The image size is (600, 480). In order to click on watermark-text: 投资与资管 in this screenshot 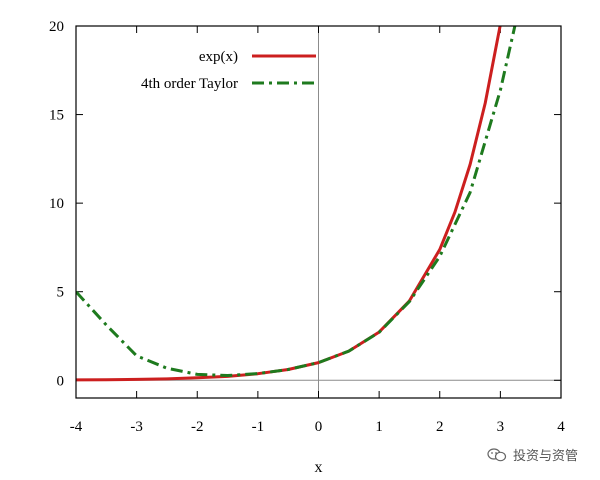, I will do `click(545, 456)`.